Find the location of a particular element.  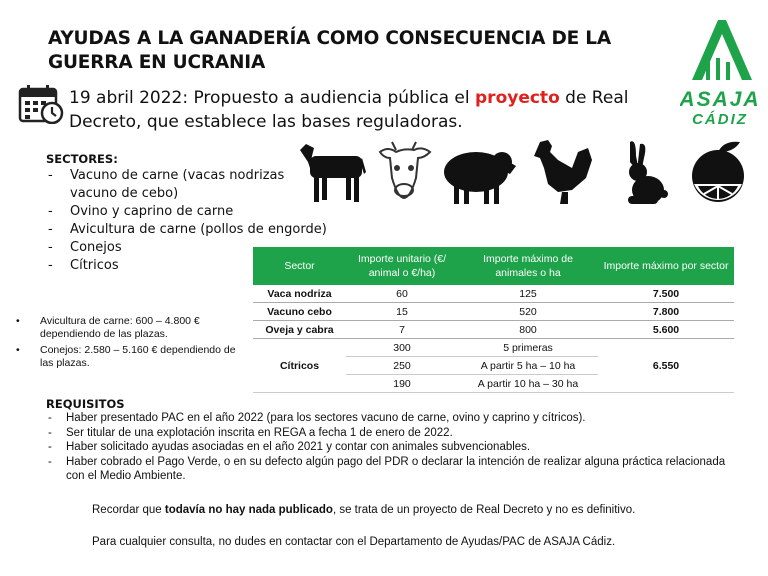

table-row: 250 A partir 5 ha – 10 ha is located at coordinates (493, 365).